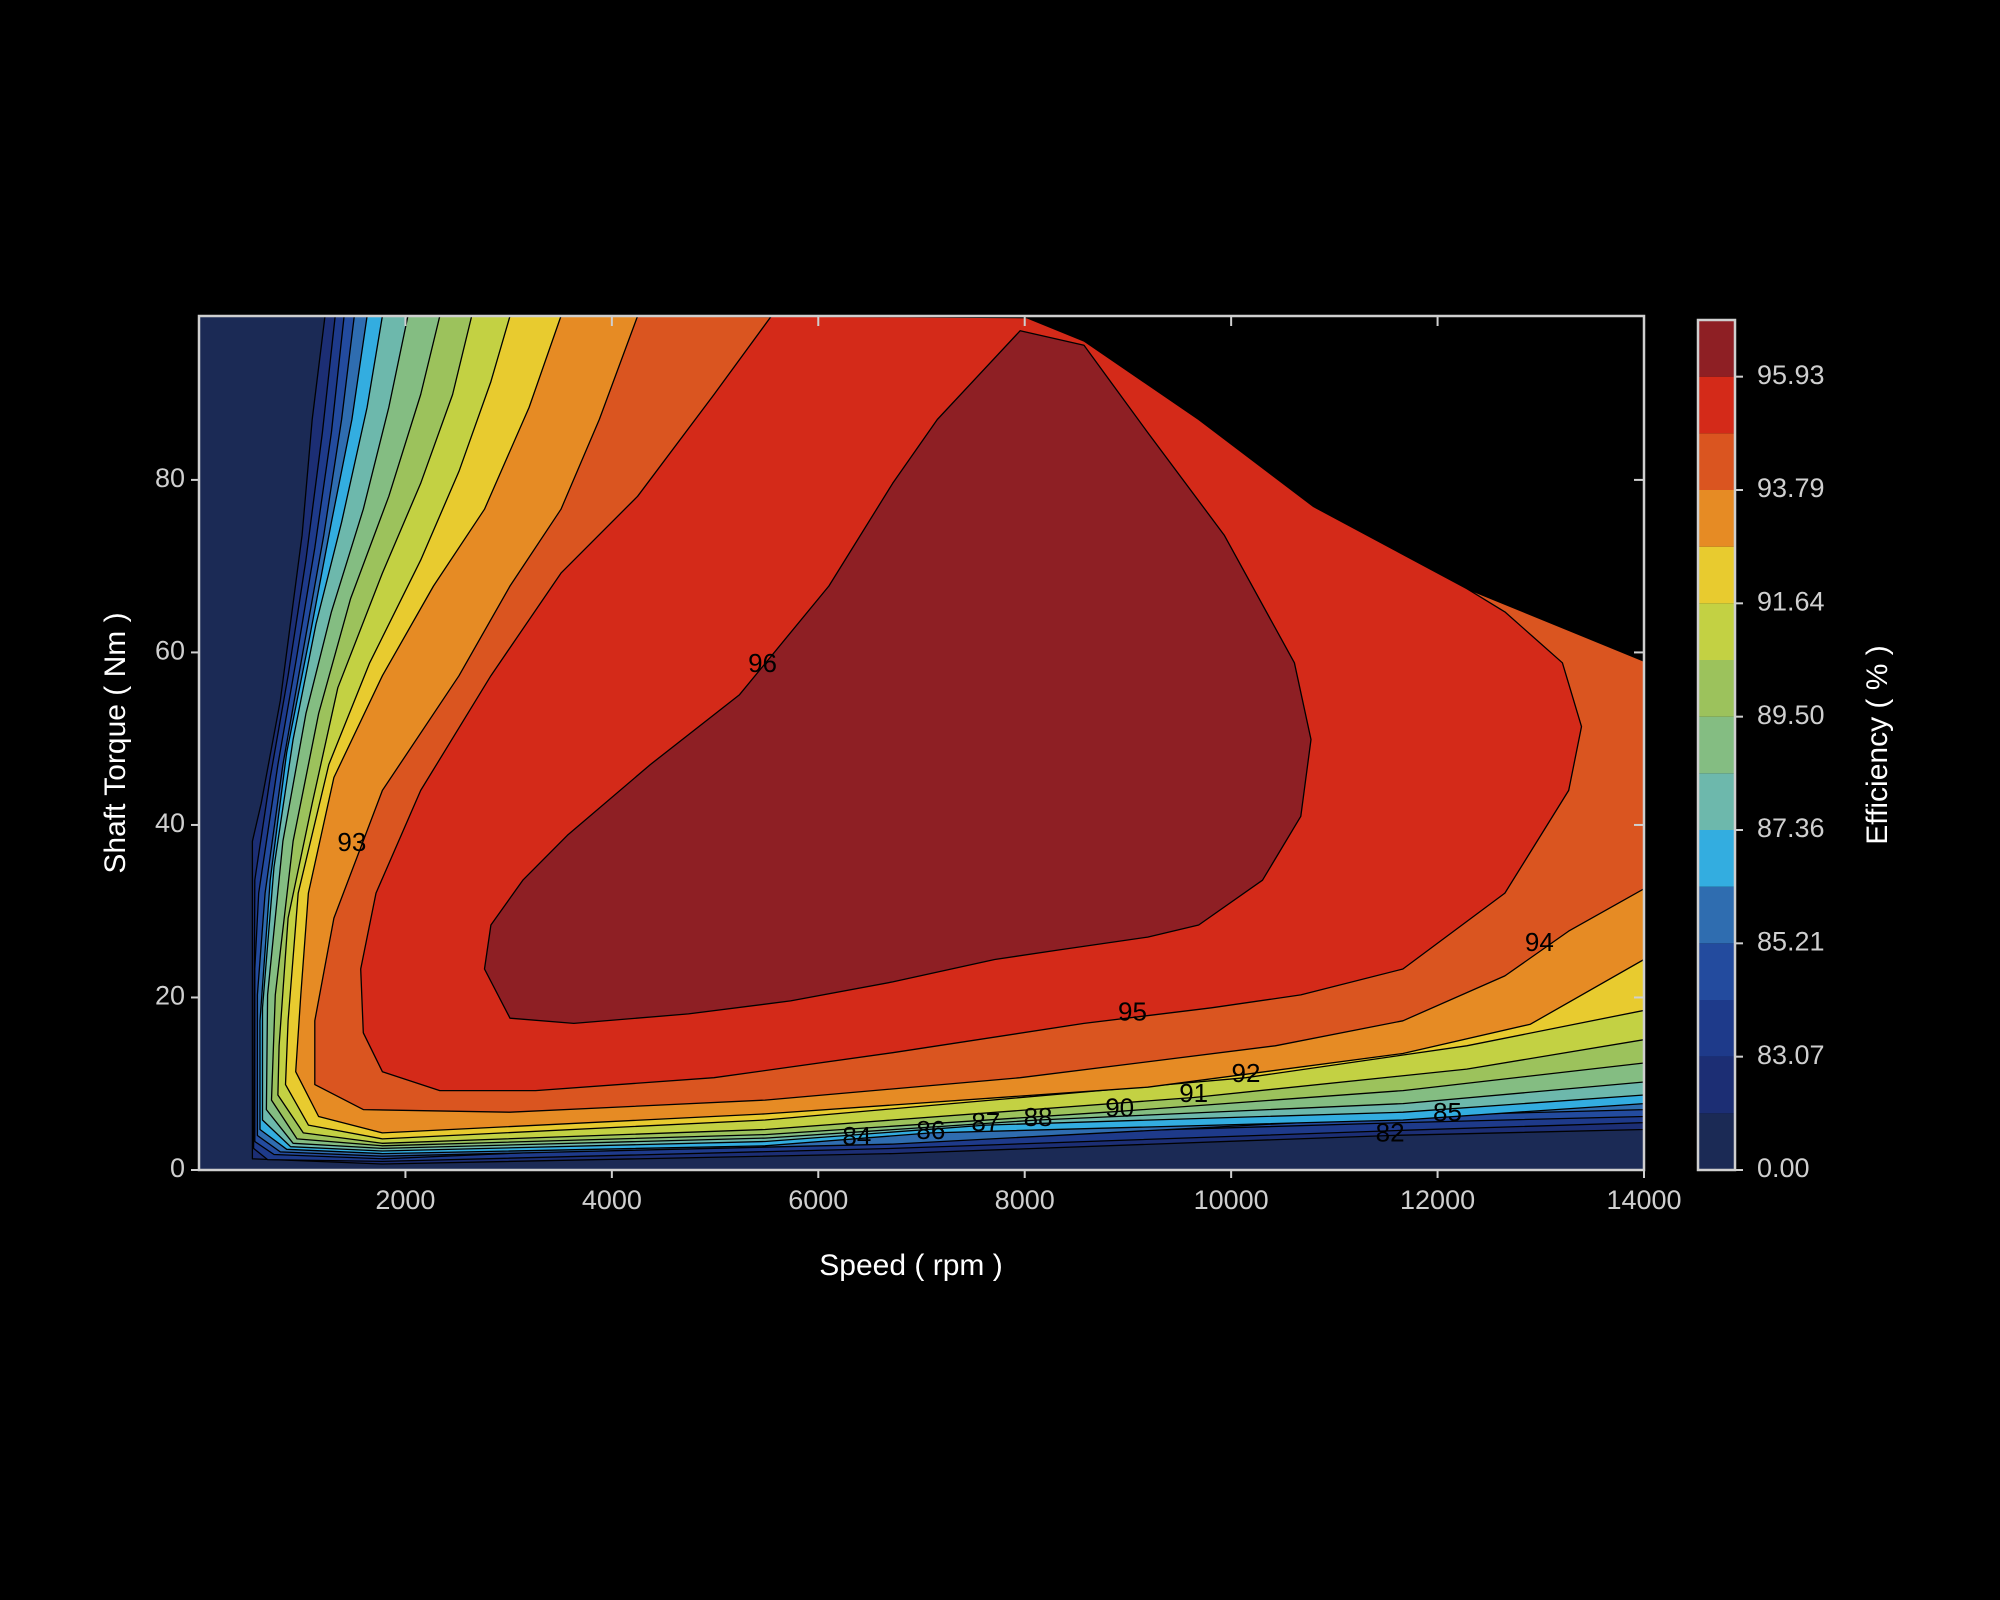 The height and width of the screenshot is (1600, 2000). Describe the element at coordinates (1791, 375) in the screenshot. I see `colorbar-tick-label: 95.93` at that location.